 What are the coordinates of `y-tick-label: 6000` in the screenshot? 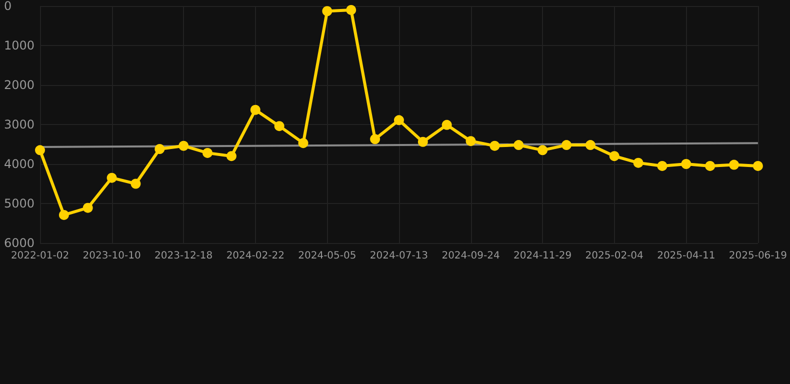 It's located at (19, 243).